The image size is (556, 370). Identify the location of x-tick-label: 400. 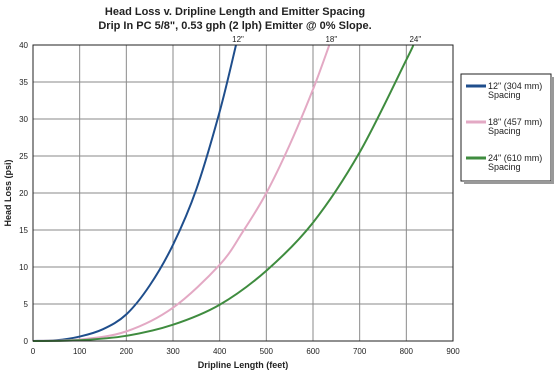
(220, 351).